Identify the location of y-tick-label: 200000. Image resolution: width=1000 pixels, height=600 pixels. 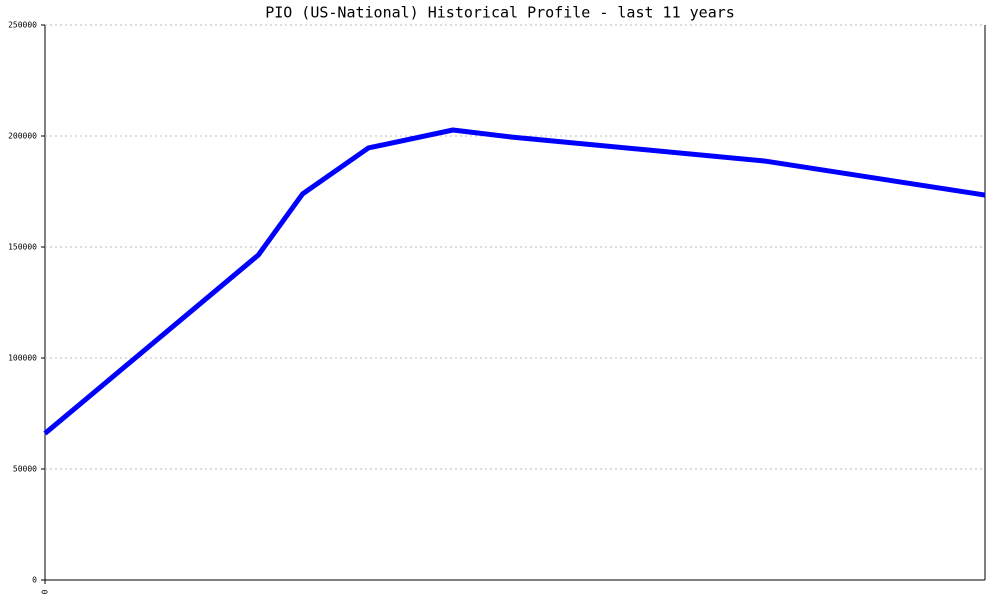
(22, 136).